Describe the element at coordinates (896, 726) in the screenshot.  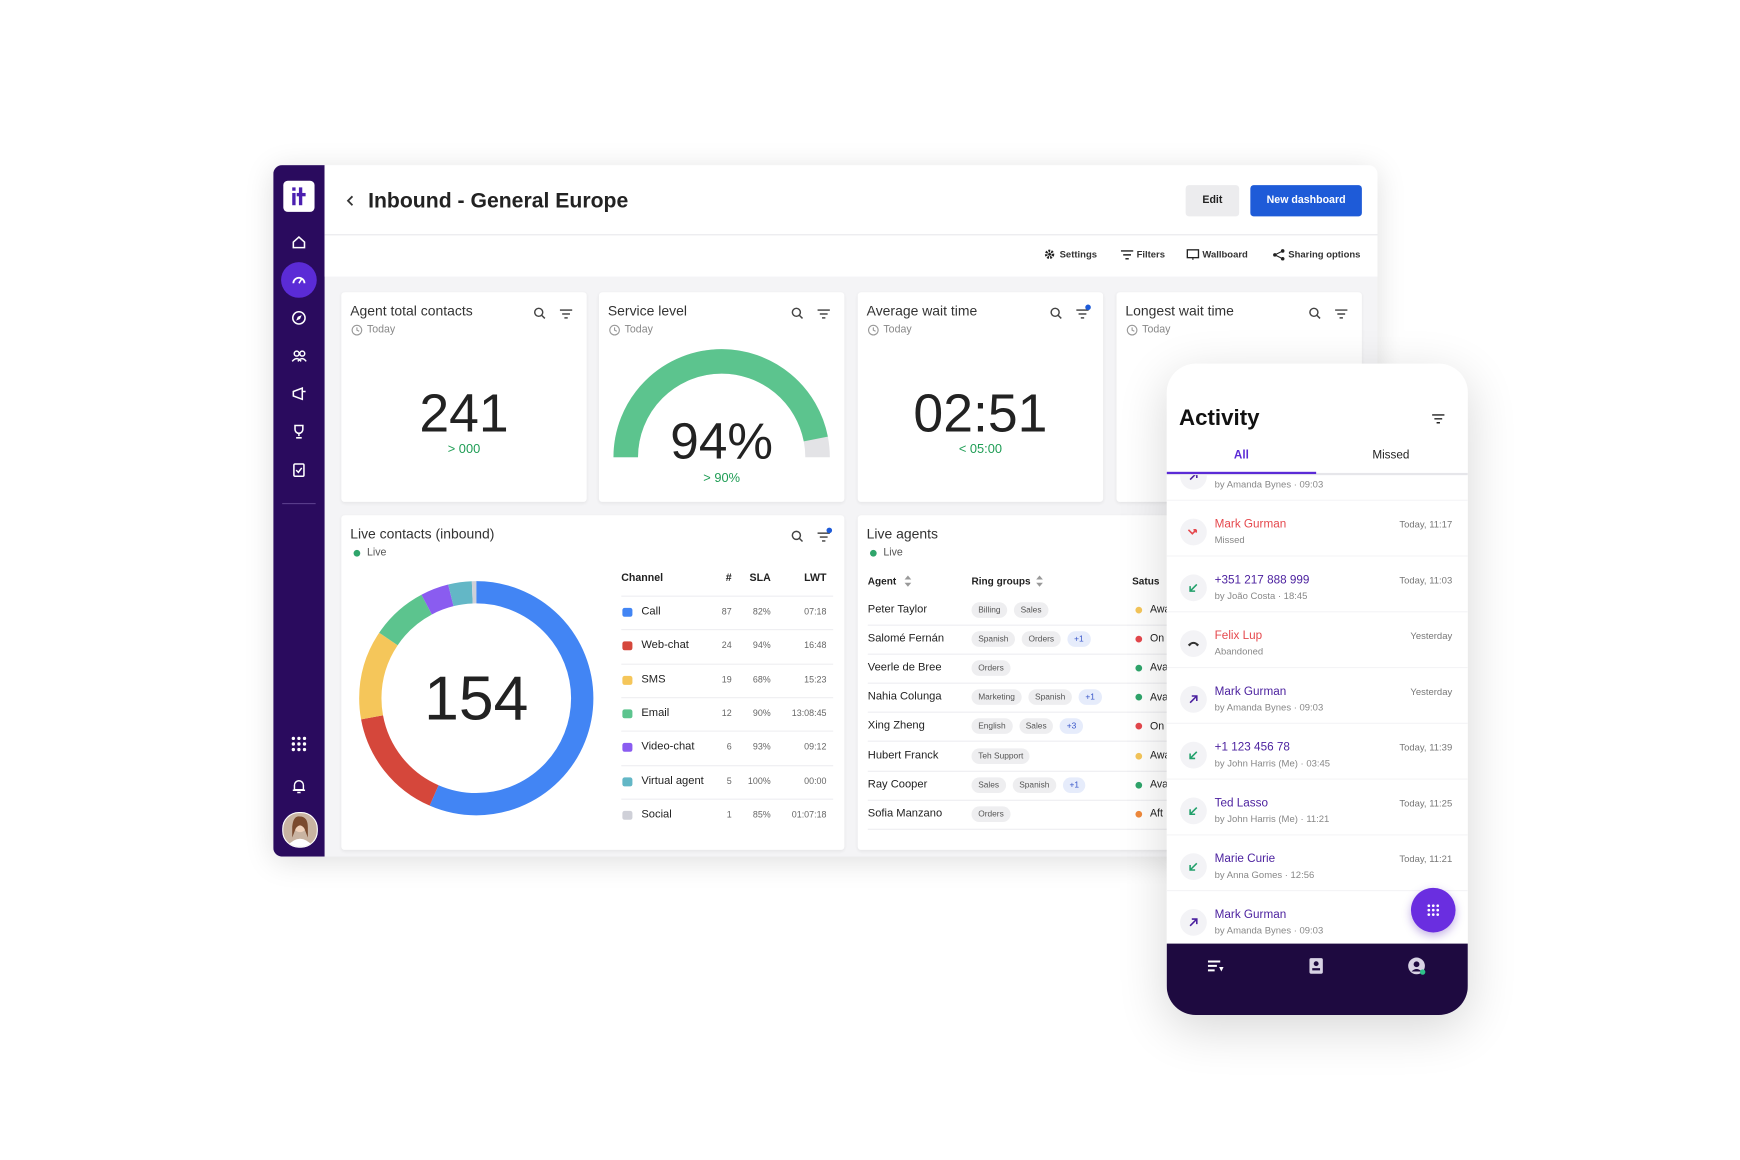
I see `agent-name: Xing Zheng` at that location.